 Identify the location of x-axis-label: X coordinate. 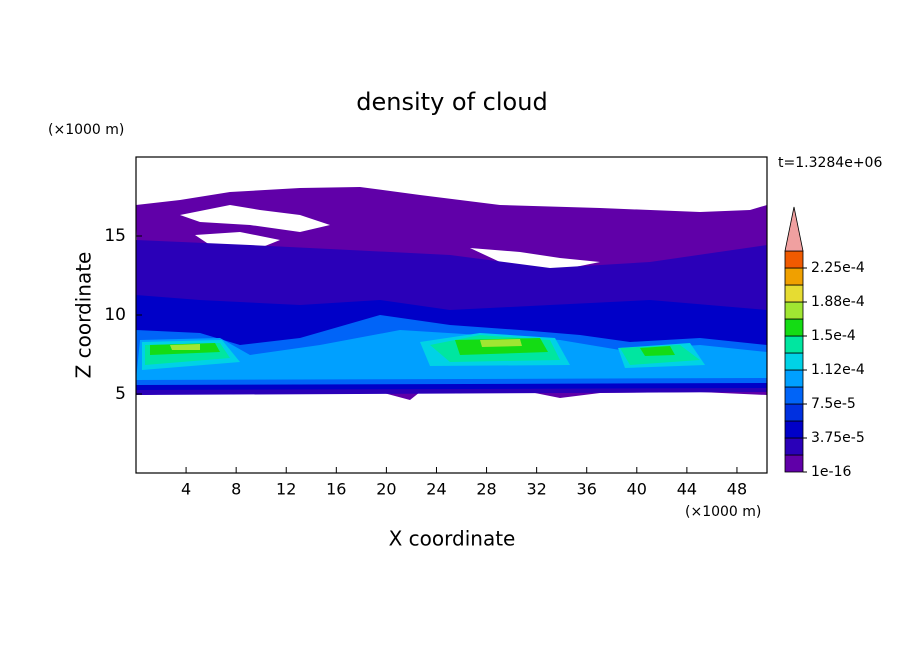
(452, 539).